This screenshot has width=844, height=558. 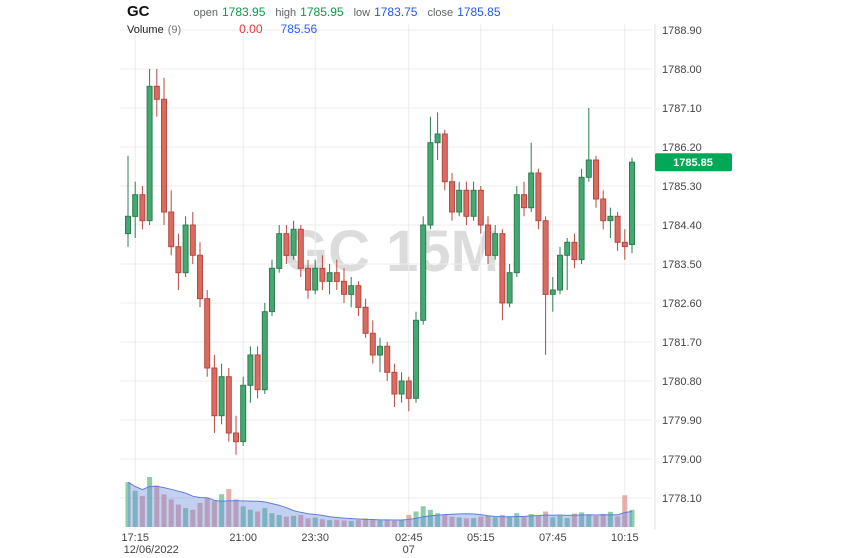 What do you see at coordinates (391, 251) in the screenshot?
I see `watermark: GC 15M` at bounding box center [391, 251].